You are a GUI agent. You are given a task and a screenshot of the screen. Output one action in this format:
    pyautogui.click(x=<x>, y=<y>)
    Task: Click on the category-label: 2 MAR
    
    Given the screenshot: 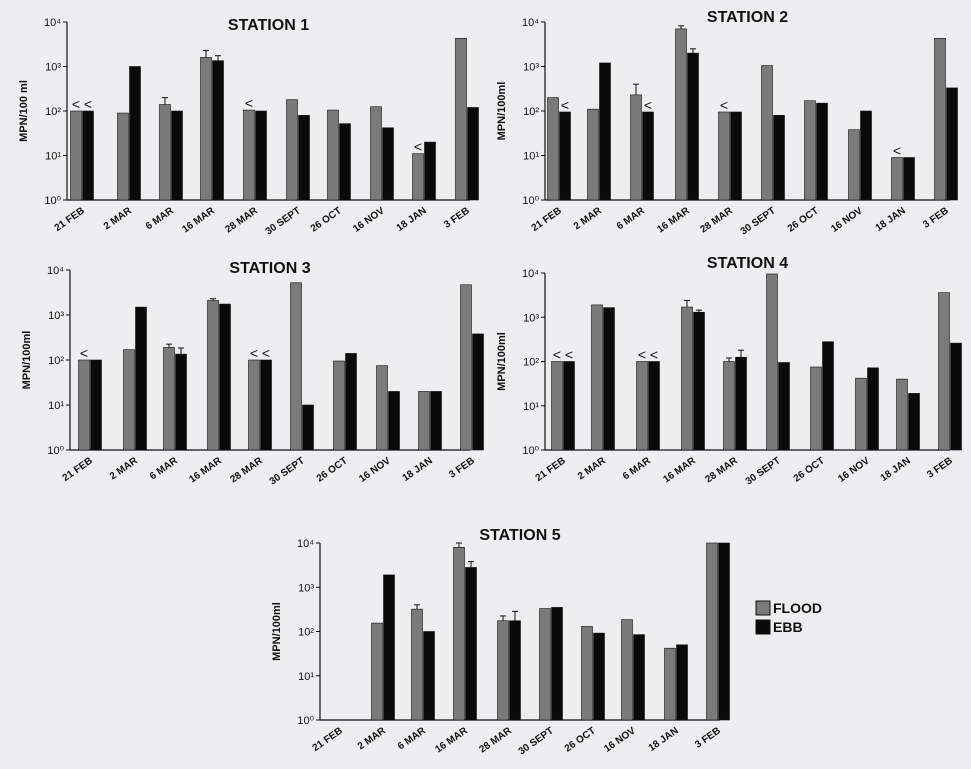 What is the action you would take?
    pyautogui.click(x=118, y=218)
    